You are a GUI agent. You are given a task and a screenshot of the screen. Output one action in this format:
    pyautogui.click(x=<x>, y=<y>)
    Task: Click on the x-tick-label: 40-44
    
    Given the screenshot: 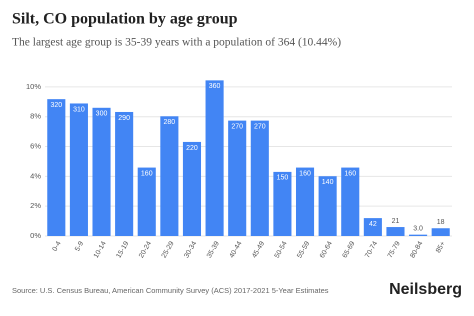 What is the action you would take?
    pyautogui.click(x=236, y=249)
    